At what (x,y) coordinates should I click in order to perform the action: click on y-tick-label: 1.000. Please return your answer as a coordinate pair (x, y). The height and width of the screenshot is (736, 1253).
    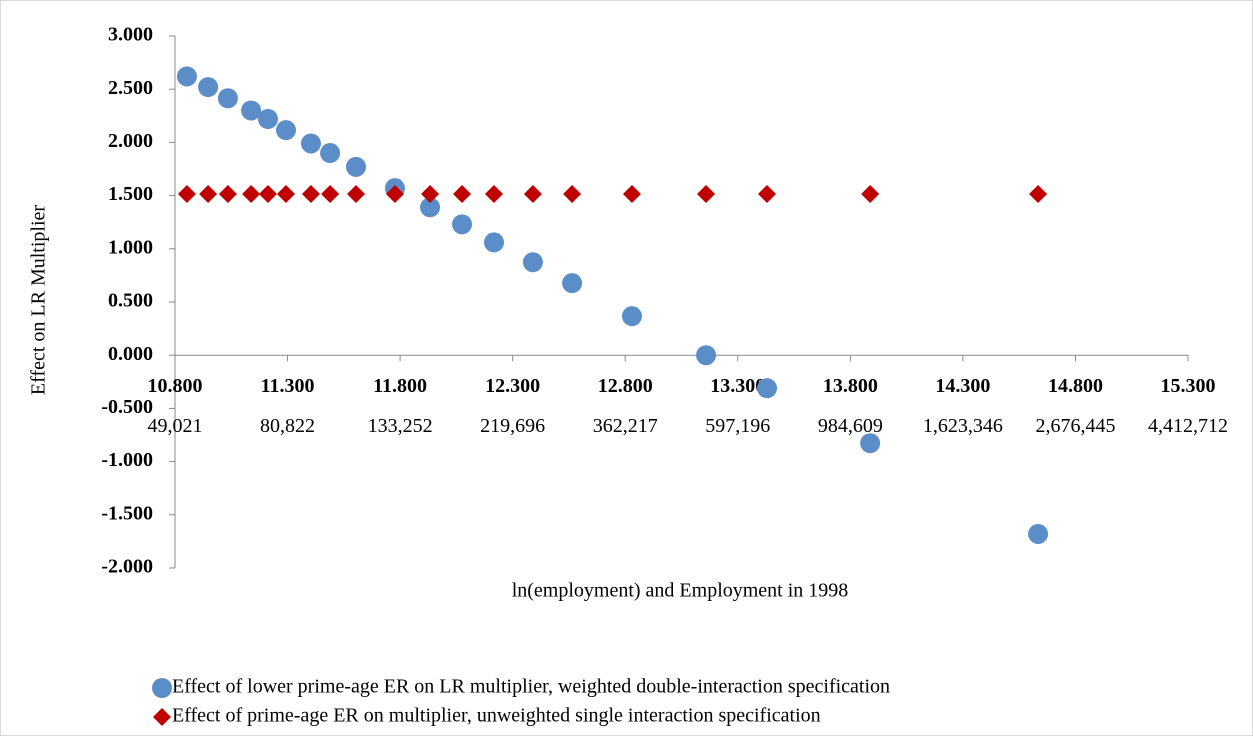
    Looking at the image, I should click on (130, 247).